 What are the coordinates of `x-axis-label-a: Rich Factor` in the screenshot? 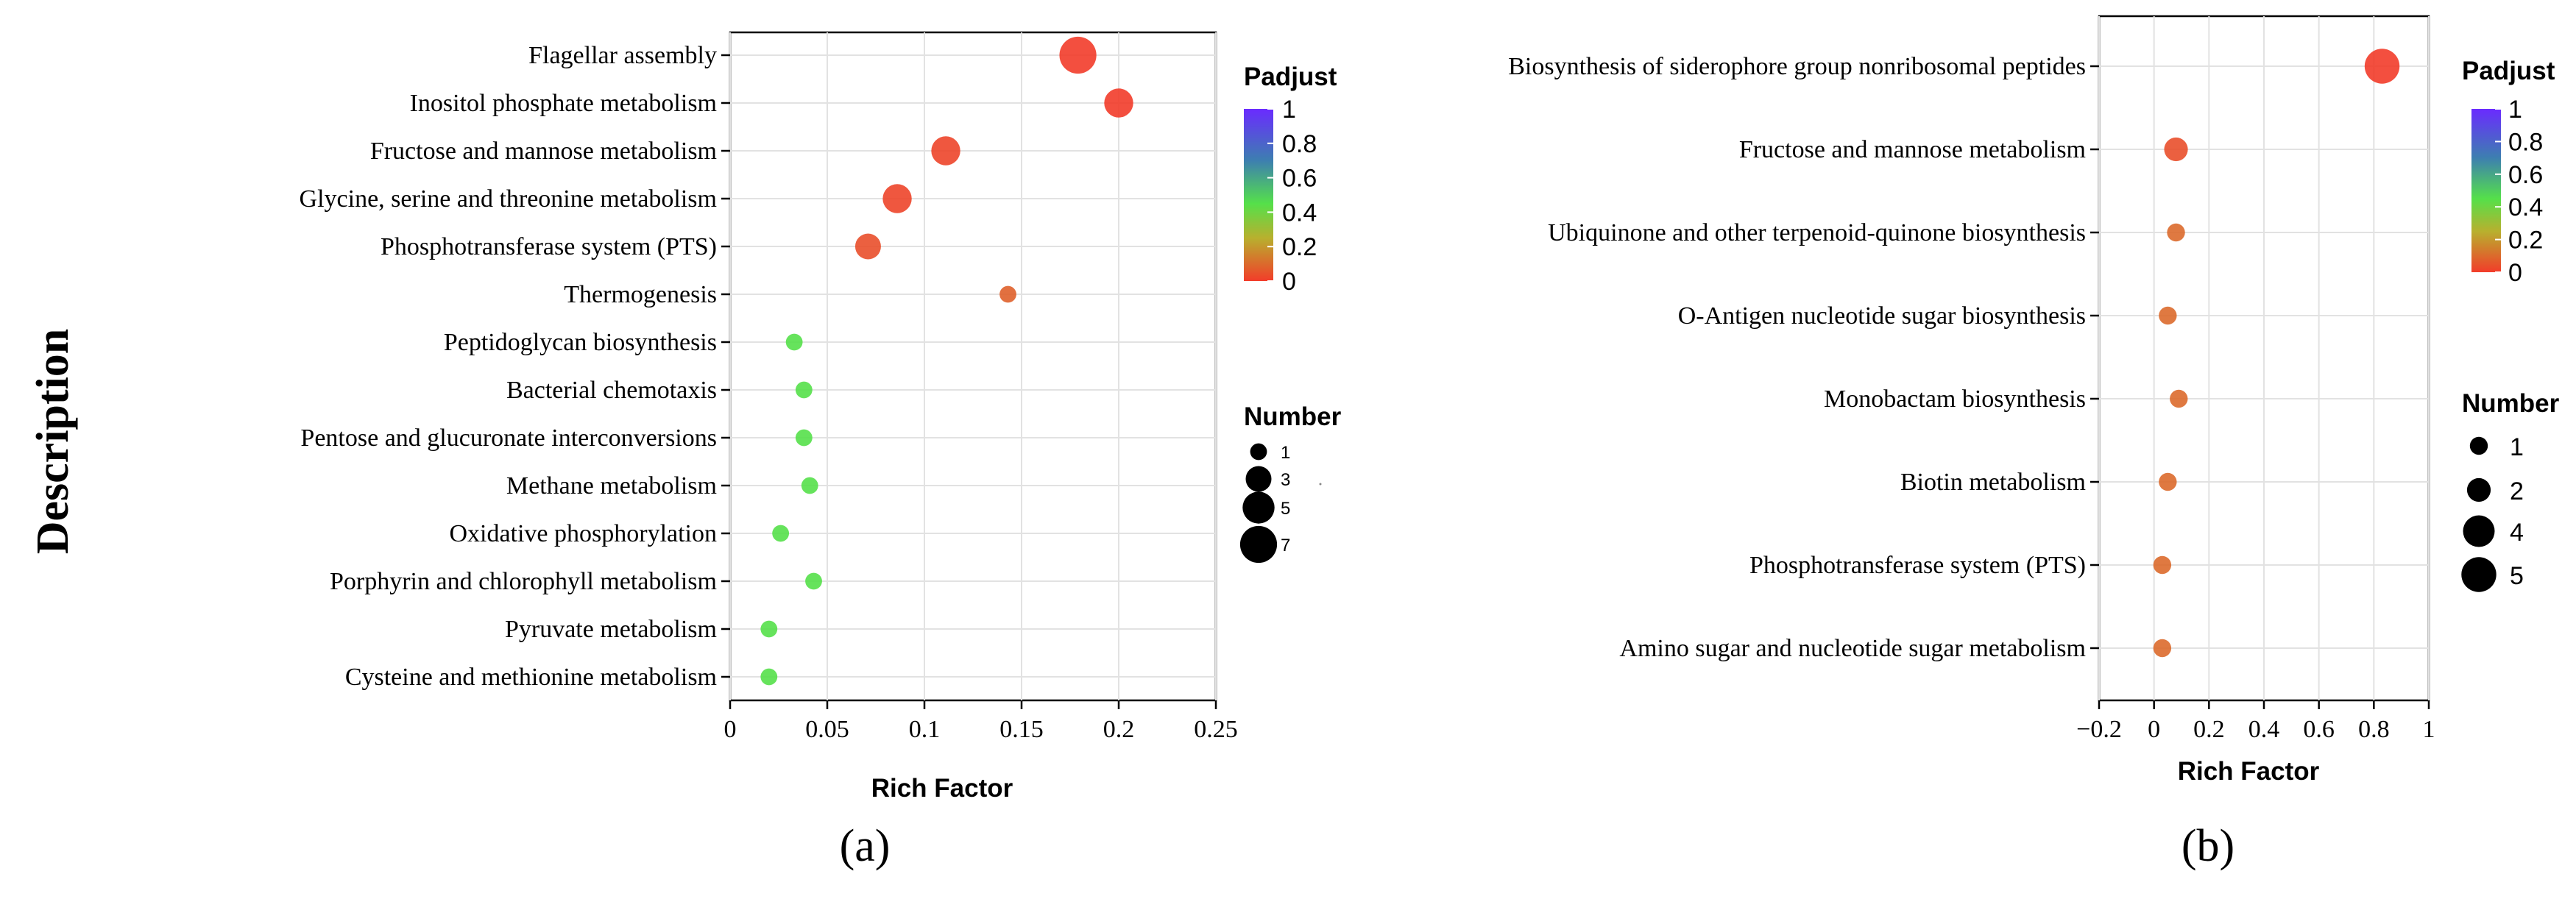 It's located at (942, 789).